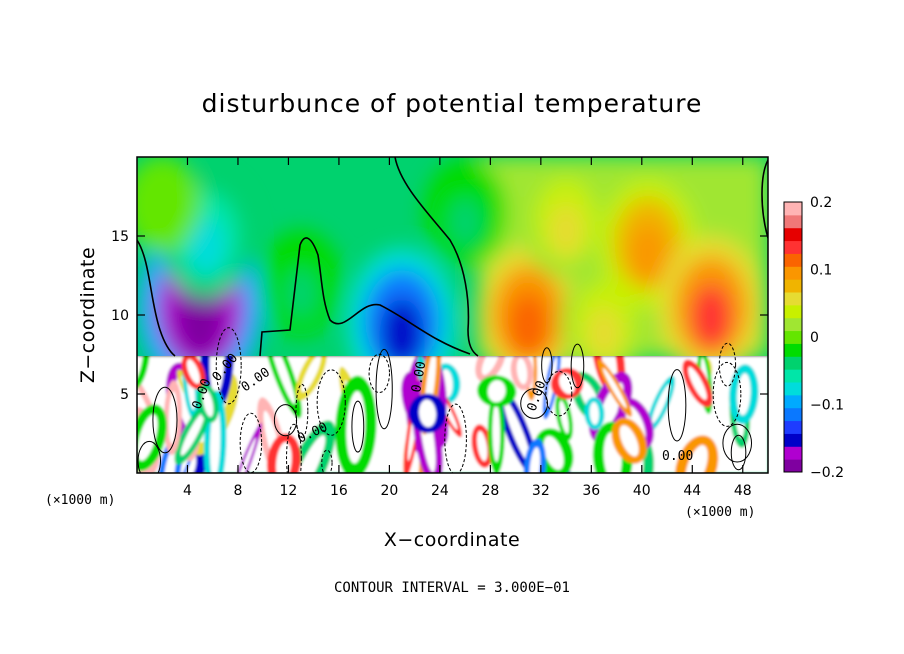 The width and height of the screenshot is (904, 654). What do you see at coordinates (720, 512) in the screenshot?
I see `x-unit-right: (×1000 m)` at bounding box center [720, 512].